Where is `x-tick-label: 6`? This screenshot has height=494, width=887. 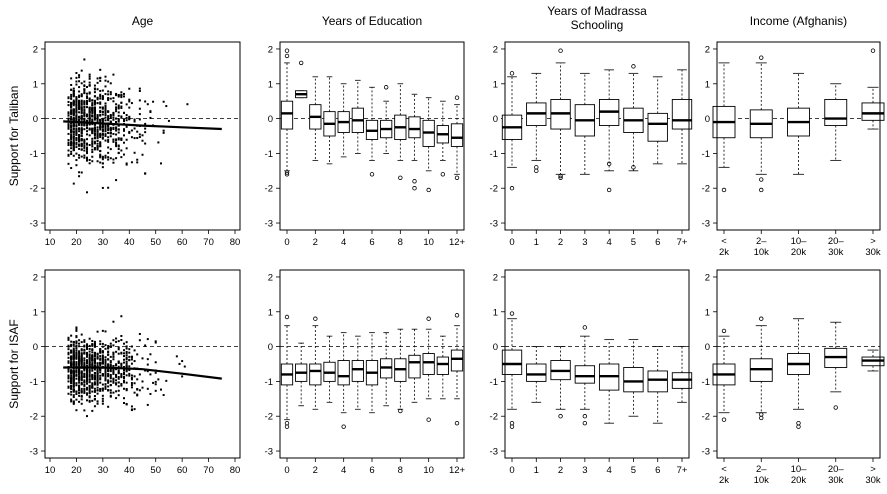 x-tick-label: 6 is located at coordinates (371, 242).